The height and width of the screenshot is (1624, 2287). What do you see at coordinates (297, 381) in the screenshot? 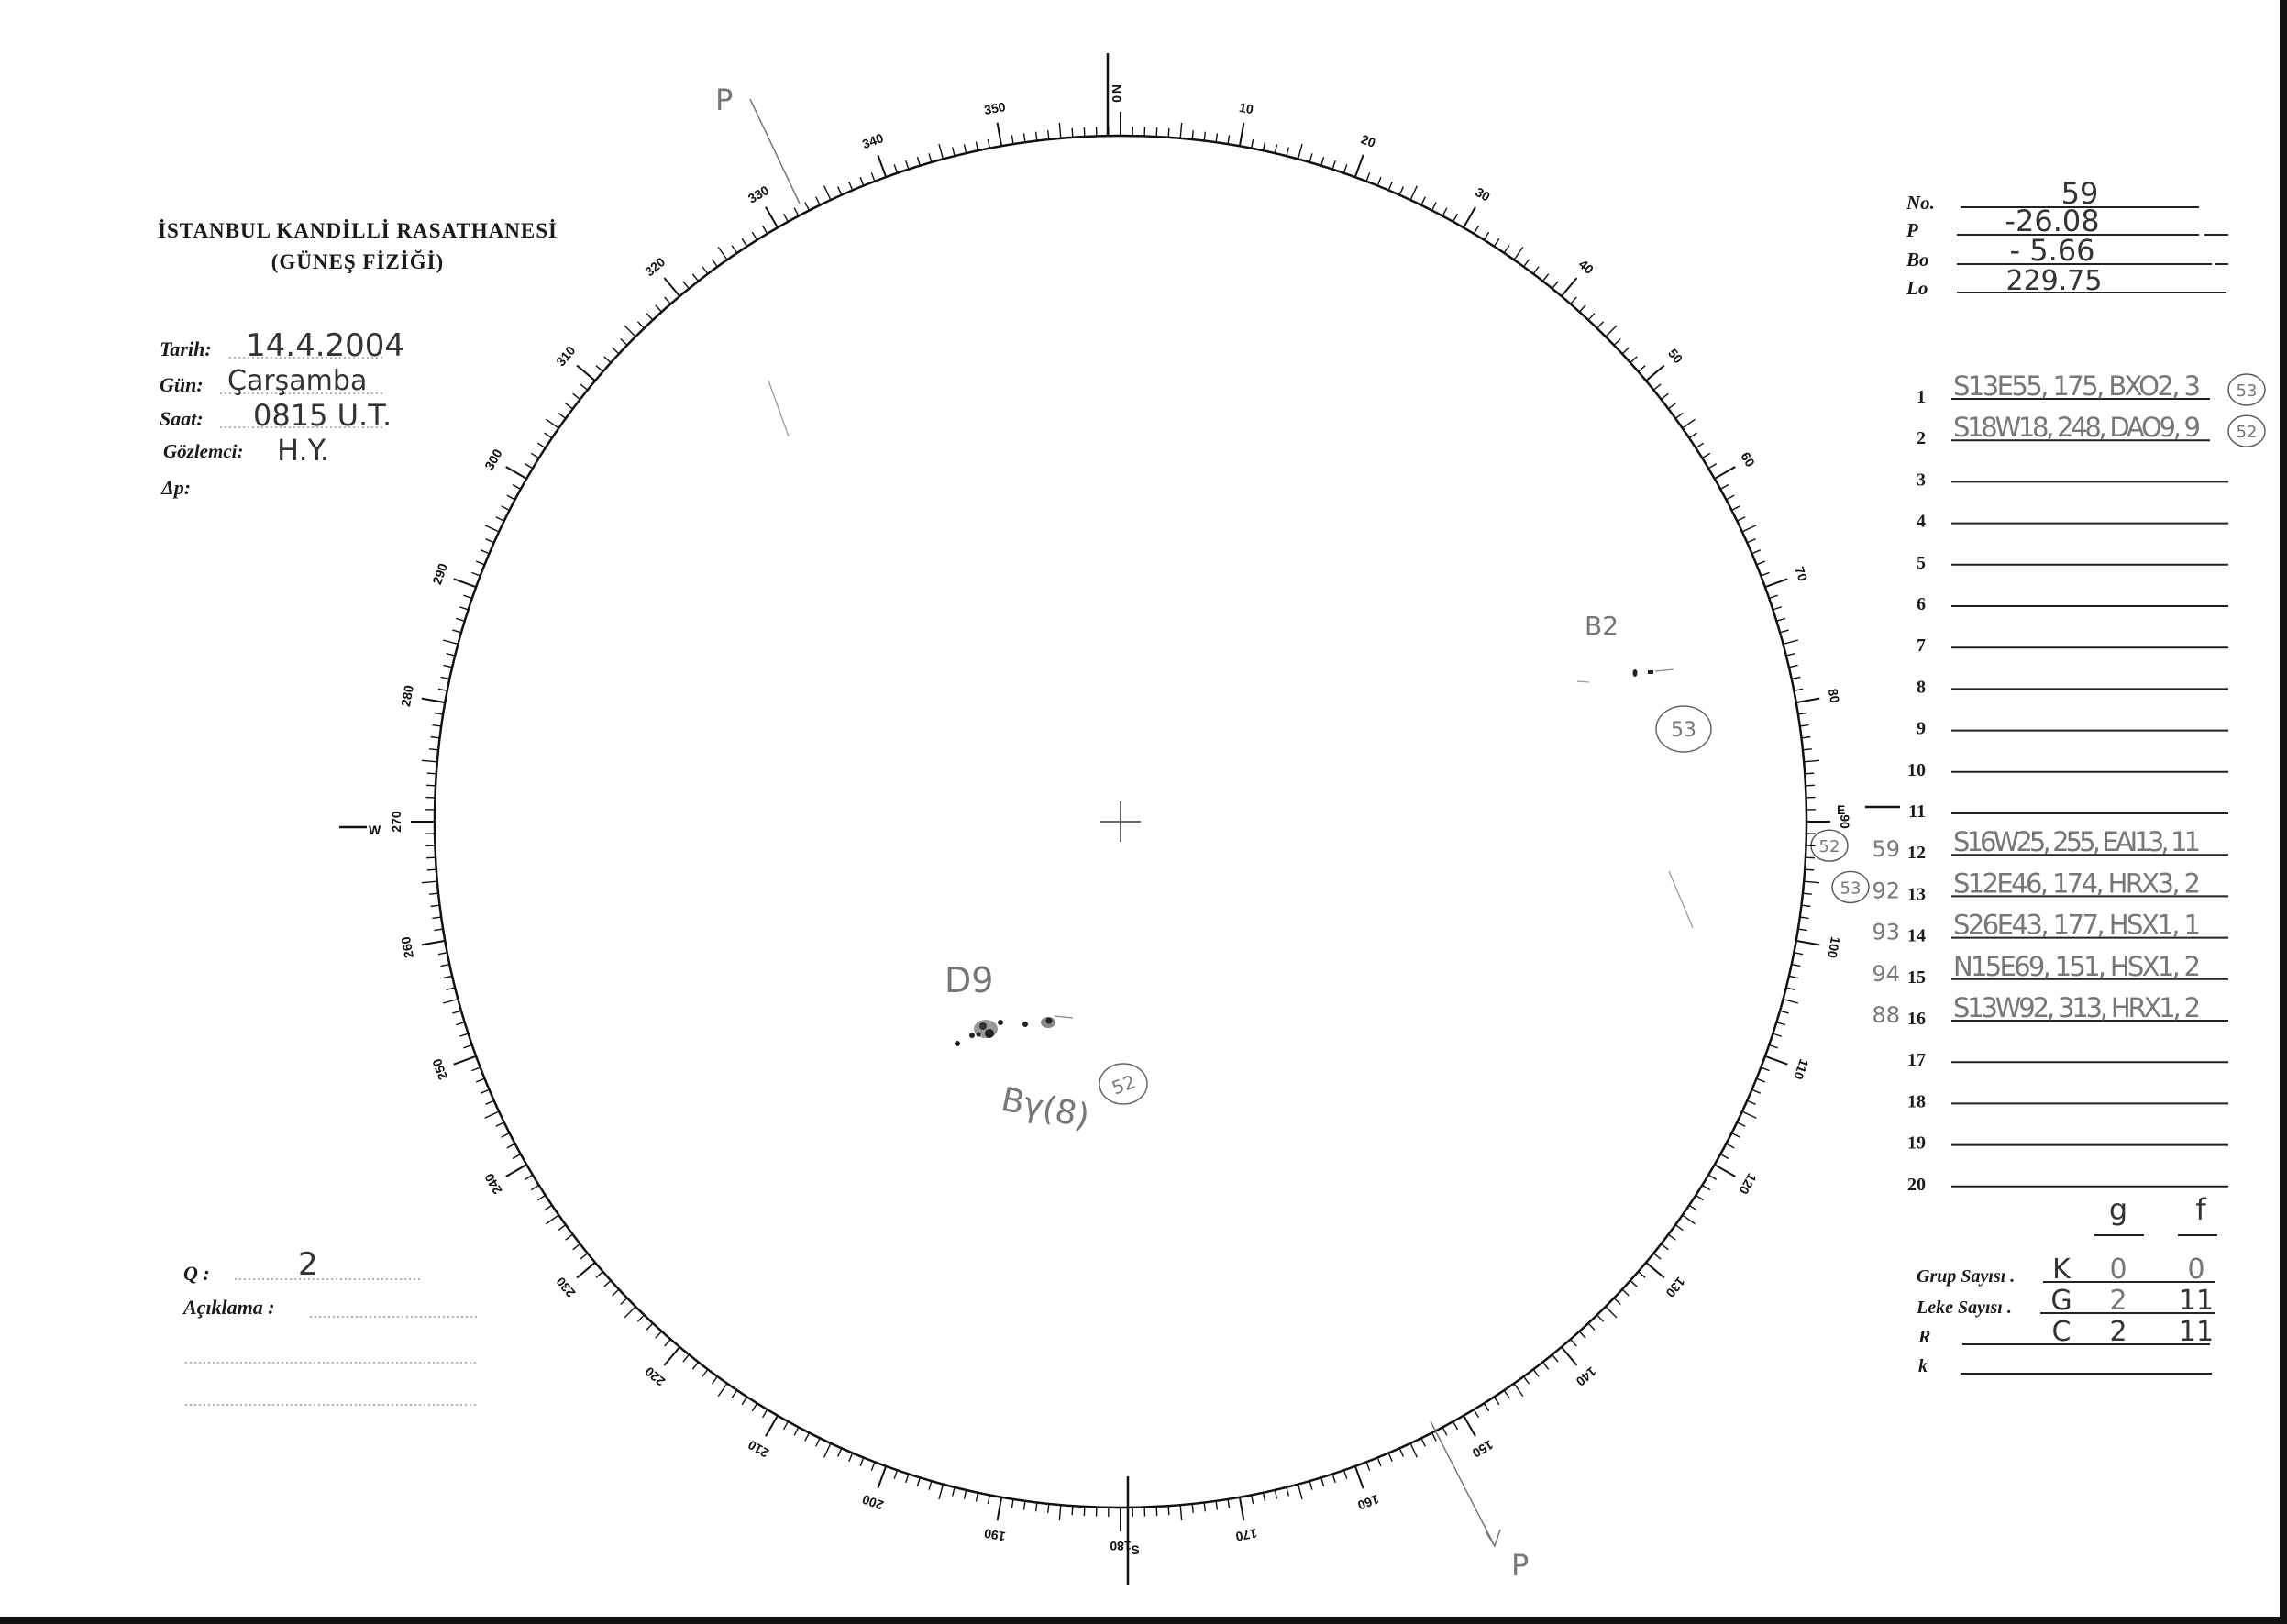
I see `day-value: Çarşamba` at bounding box center [297, 381].